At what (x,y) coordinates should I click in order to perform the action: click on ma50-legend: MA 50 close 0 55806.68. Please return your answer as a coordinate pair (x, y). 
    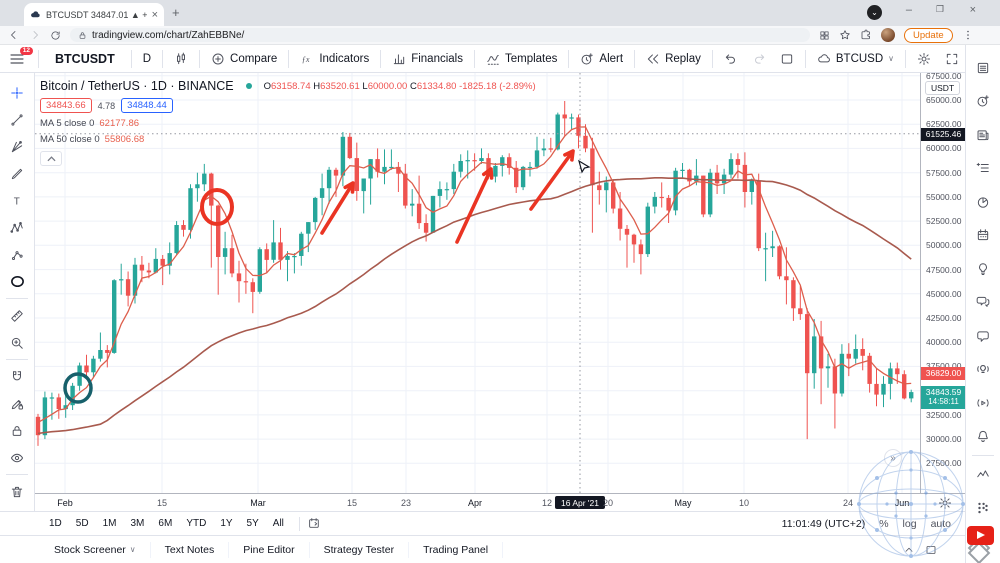
    Looking at the image, I should click on (92, 139).